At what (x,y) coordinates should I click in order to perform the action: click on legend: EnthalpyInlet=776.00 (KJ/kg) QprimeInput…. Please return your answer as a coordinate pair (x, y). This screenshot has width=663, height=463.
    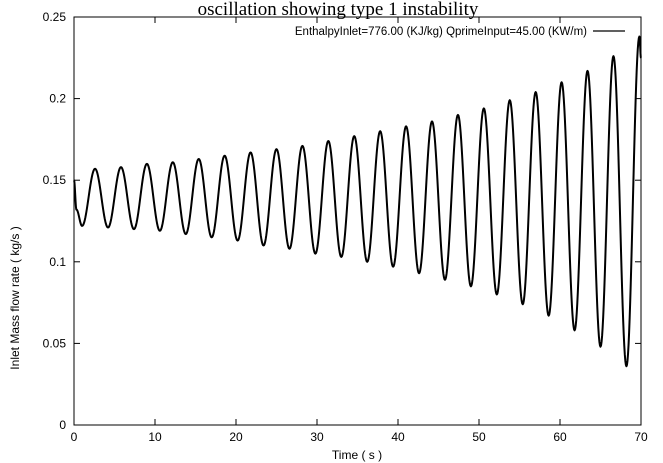
    Looking at the image, I should click on (460, 32).